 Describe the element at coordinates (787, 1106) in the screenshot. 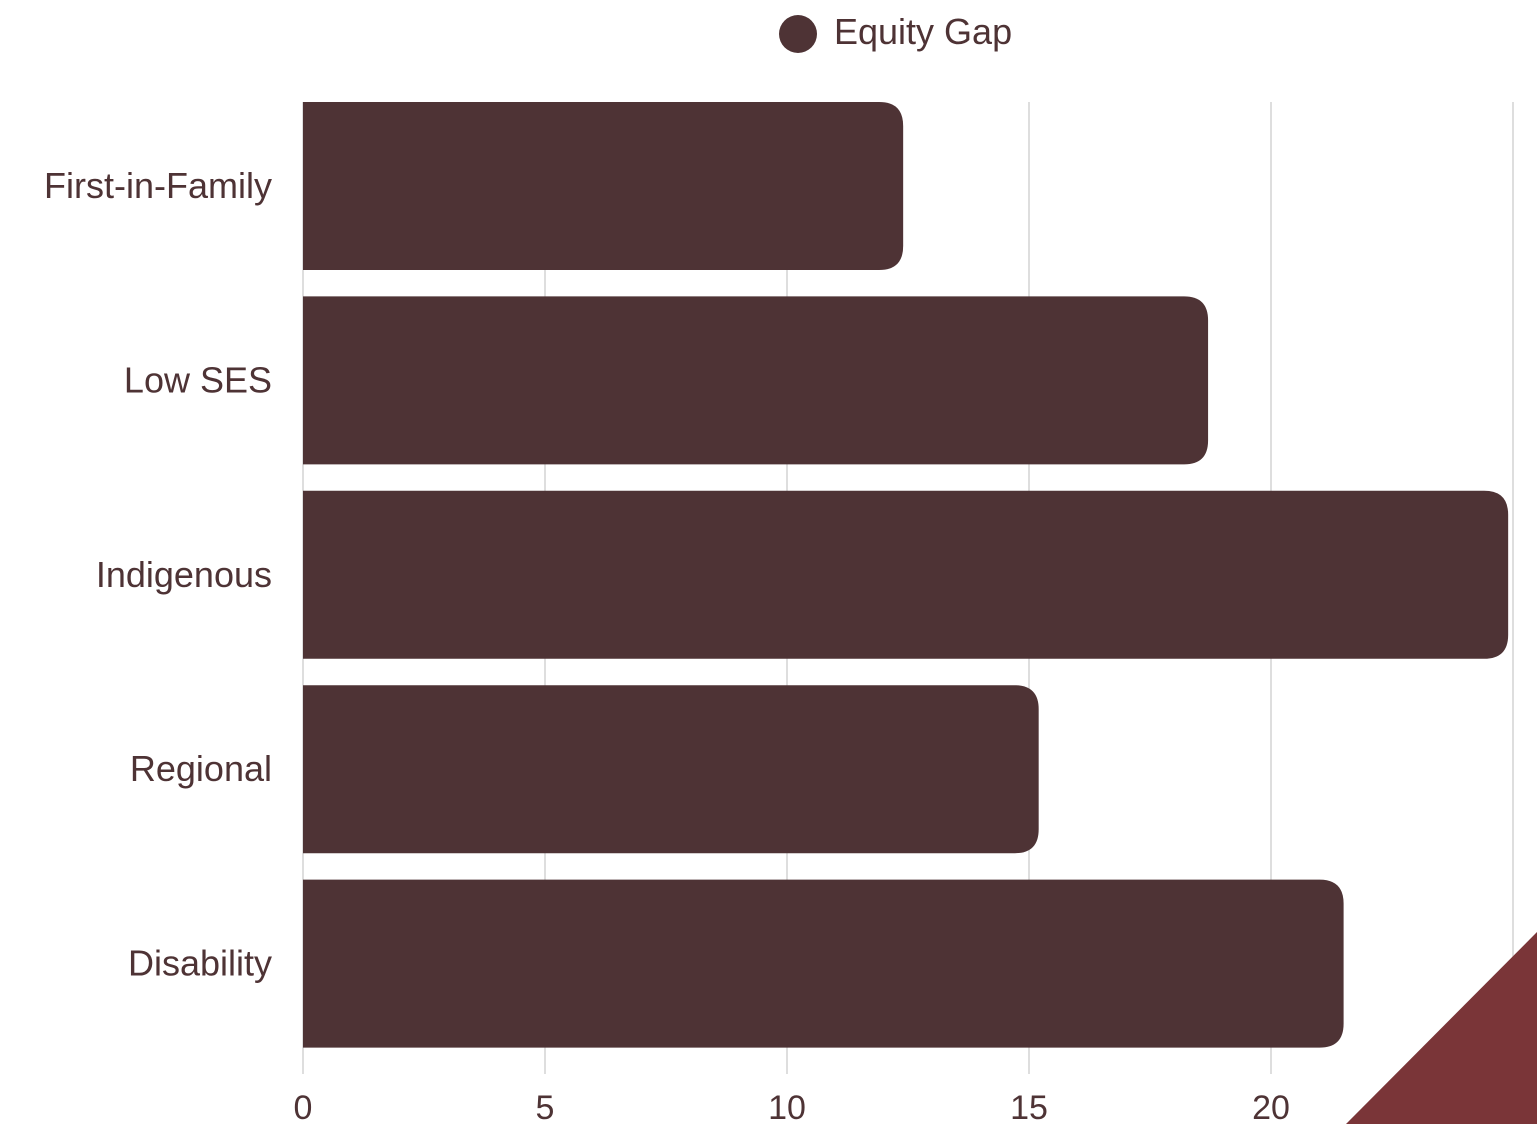

I see `x-tick-label: 10` at that location.